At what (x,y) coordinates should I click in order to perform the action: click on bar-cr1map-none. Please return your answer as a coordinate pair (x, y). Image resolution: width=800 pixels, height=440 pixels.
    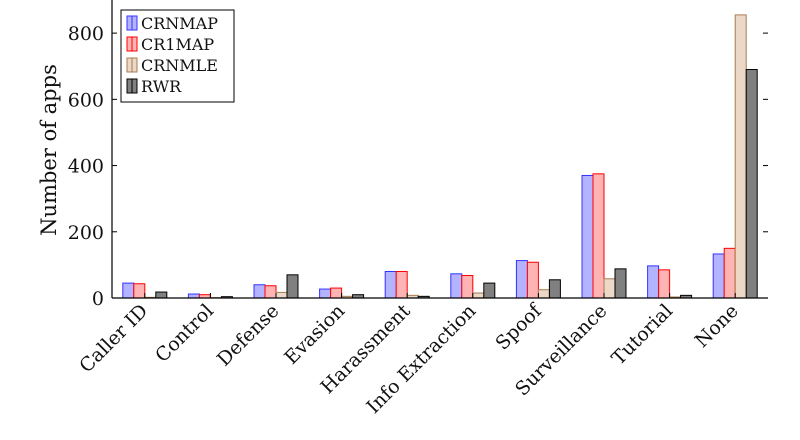
    Looking at the image, I should click on (729, 273).